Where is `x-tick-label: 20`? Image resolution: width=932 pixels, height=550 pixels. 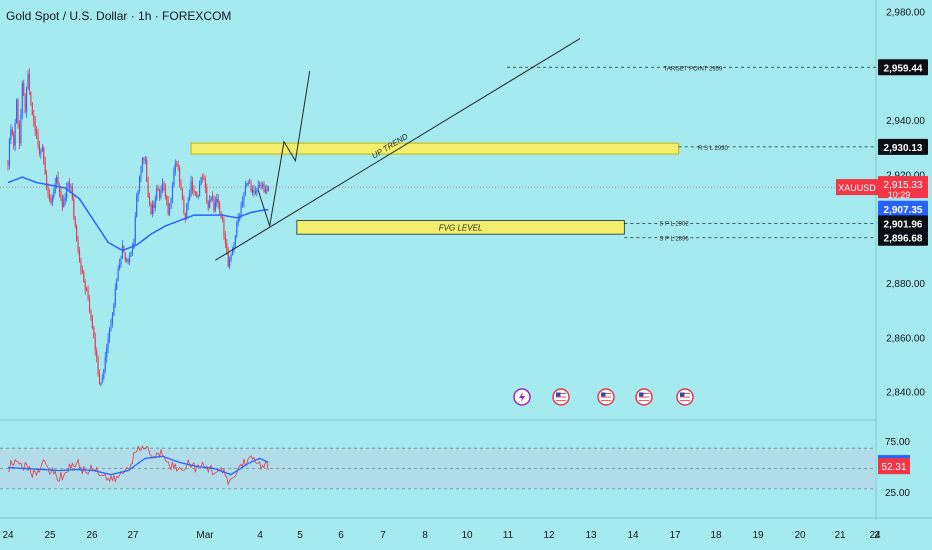
x-tick-label: 20 is located at coordinates (800, 535).